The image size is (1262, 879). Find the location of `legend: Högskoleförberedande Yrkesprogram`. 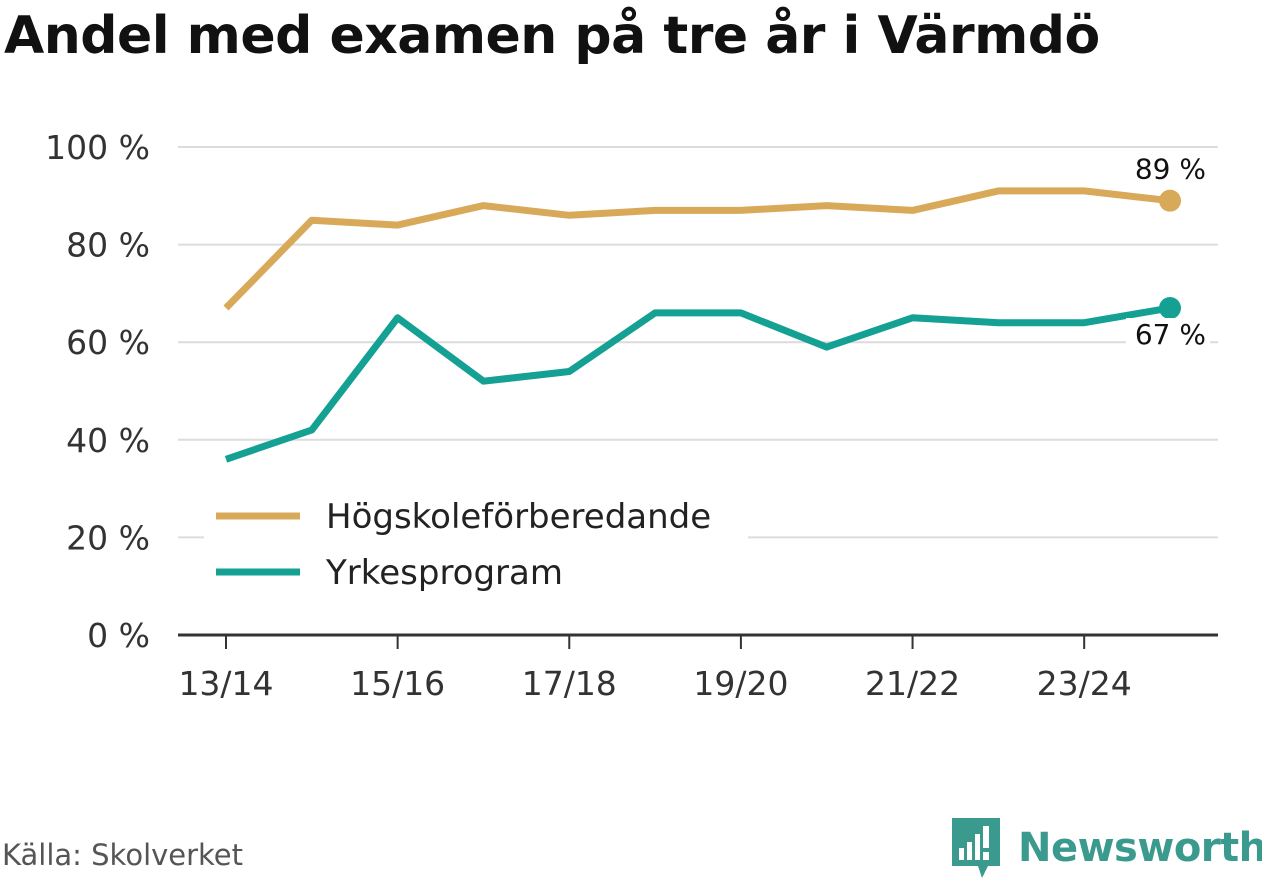

legend: Högskoleförberedande Yrkesprogram is located at coordinates (476, 542).